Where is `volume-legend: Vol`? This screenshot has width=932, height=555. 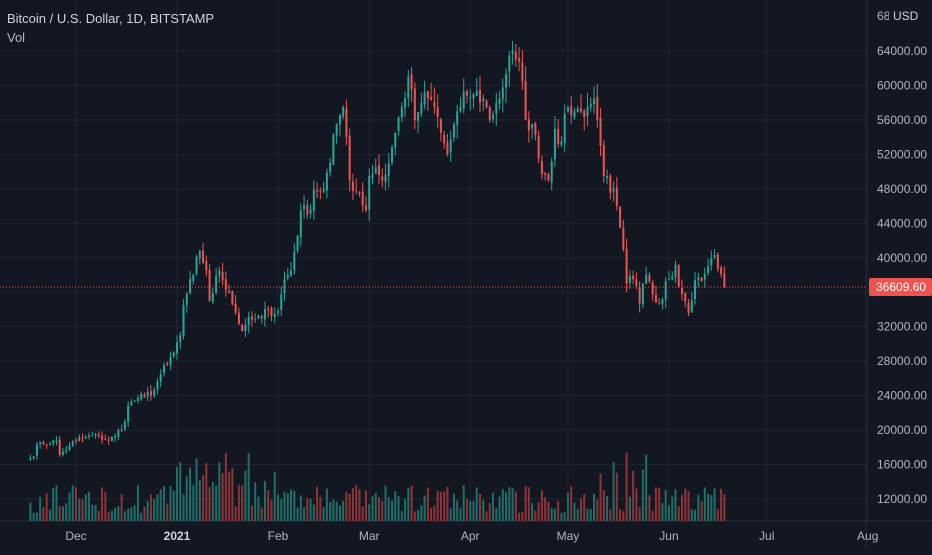 volume-legend: Vol is located at coordinates (16, 37).